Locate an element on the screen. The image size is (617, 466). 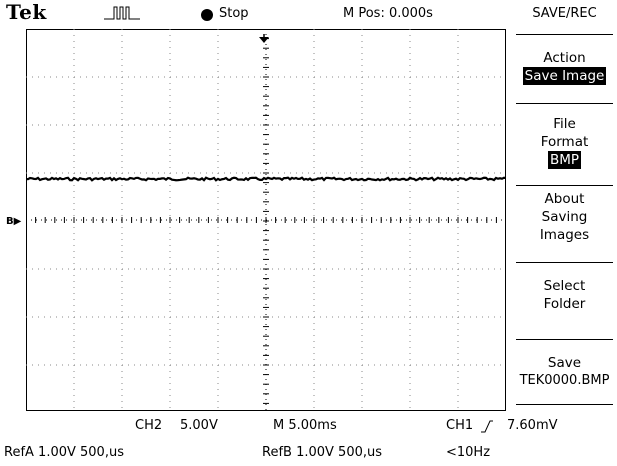
file-format-softkey: File Format BMP is located at coordinates (564, 142).